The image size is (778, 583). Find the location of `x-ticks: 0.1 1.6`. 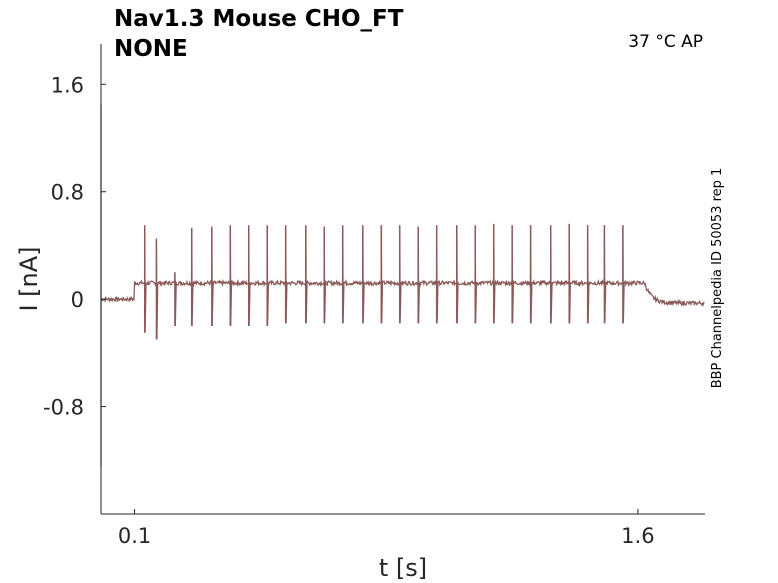

x-ticks: 0.1 1.6 is located at coordinates (386, 528).